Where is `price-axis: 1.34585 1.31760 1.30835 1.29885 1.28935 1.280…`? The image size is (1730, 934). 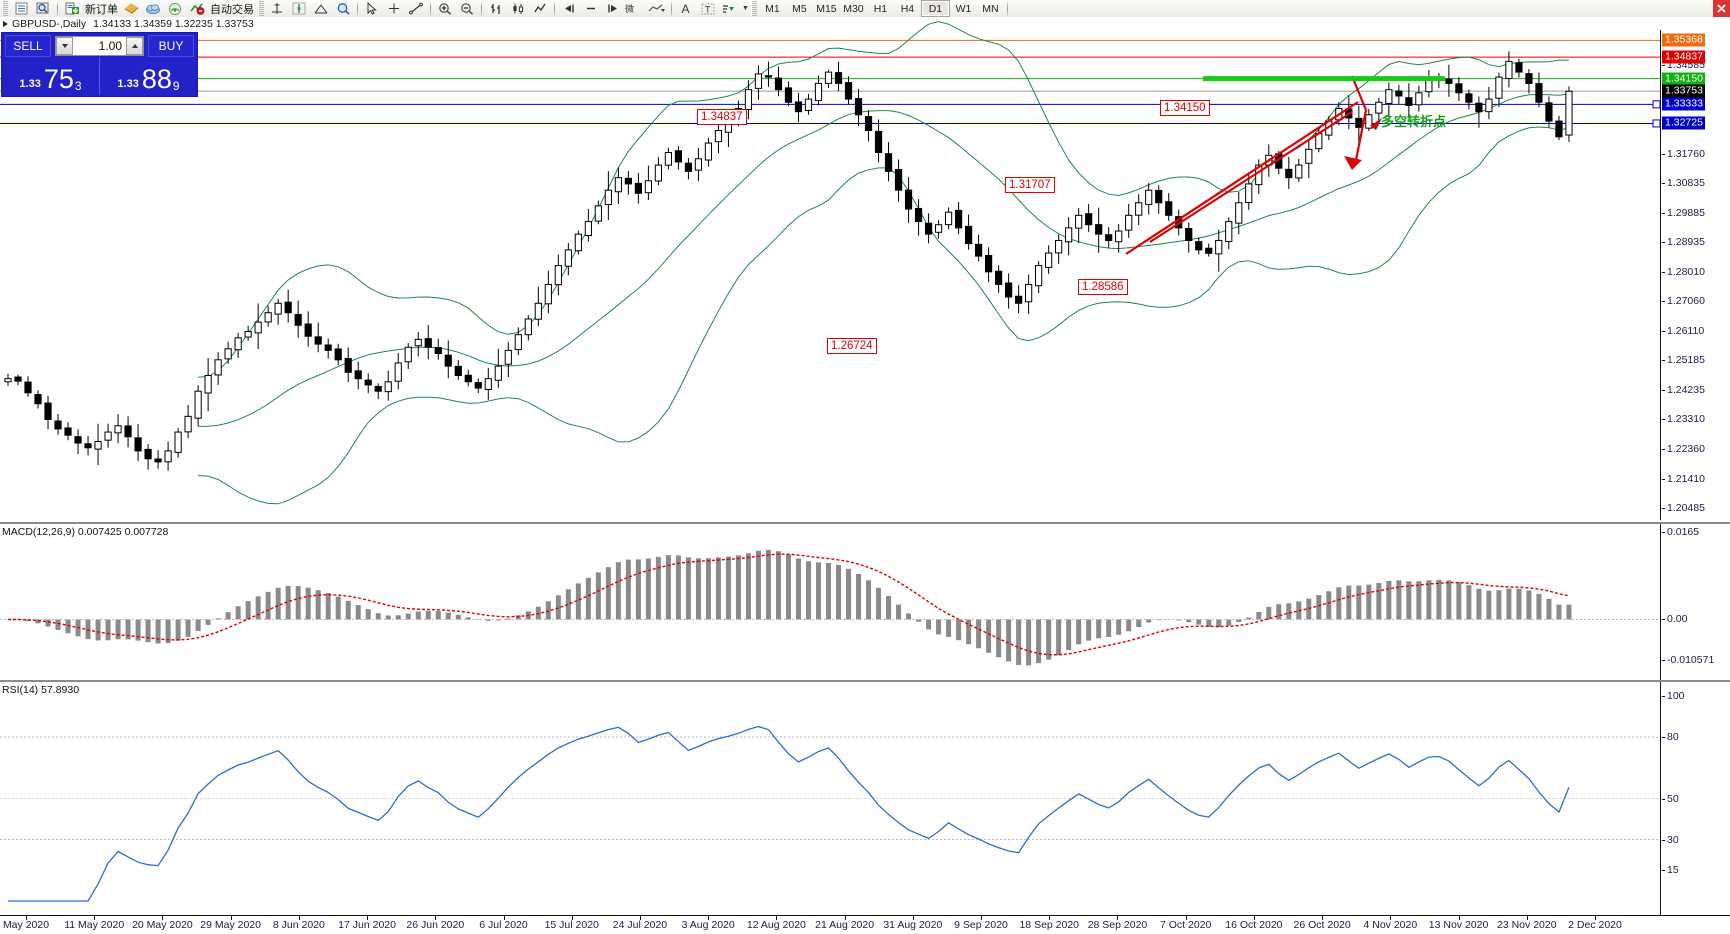 price-axis: 1.34585 1.31760 1.30835 1.29885 1.28935 1.280… is located at coordinates (1695, 275).